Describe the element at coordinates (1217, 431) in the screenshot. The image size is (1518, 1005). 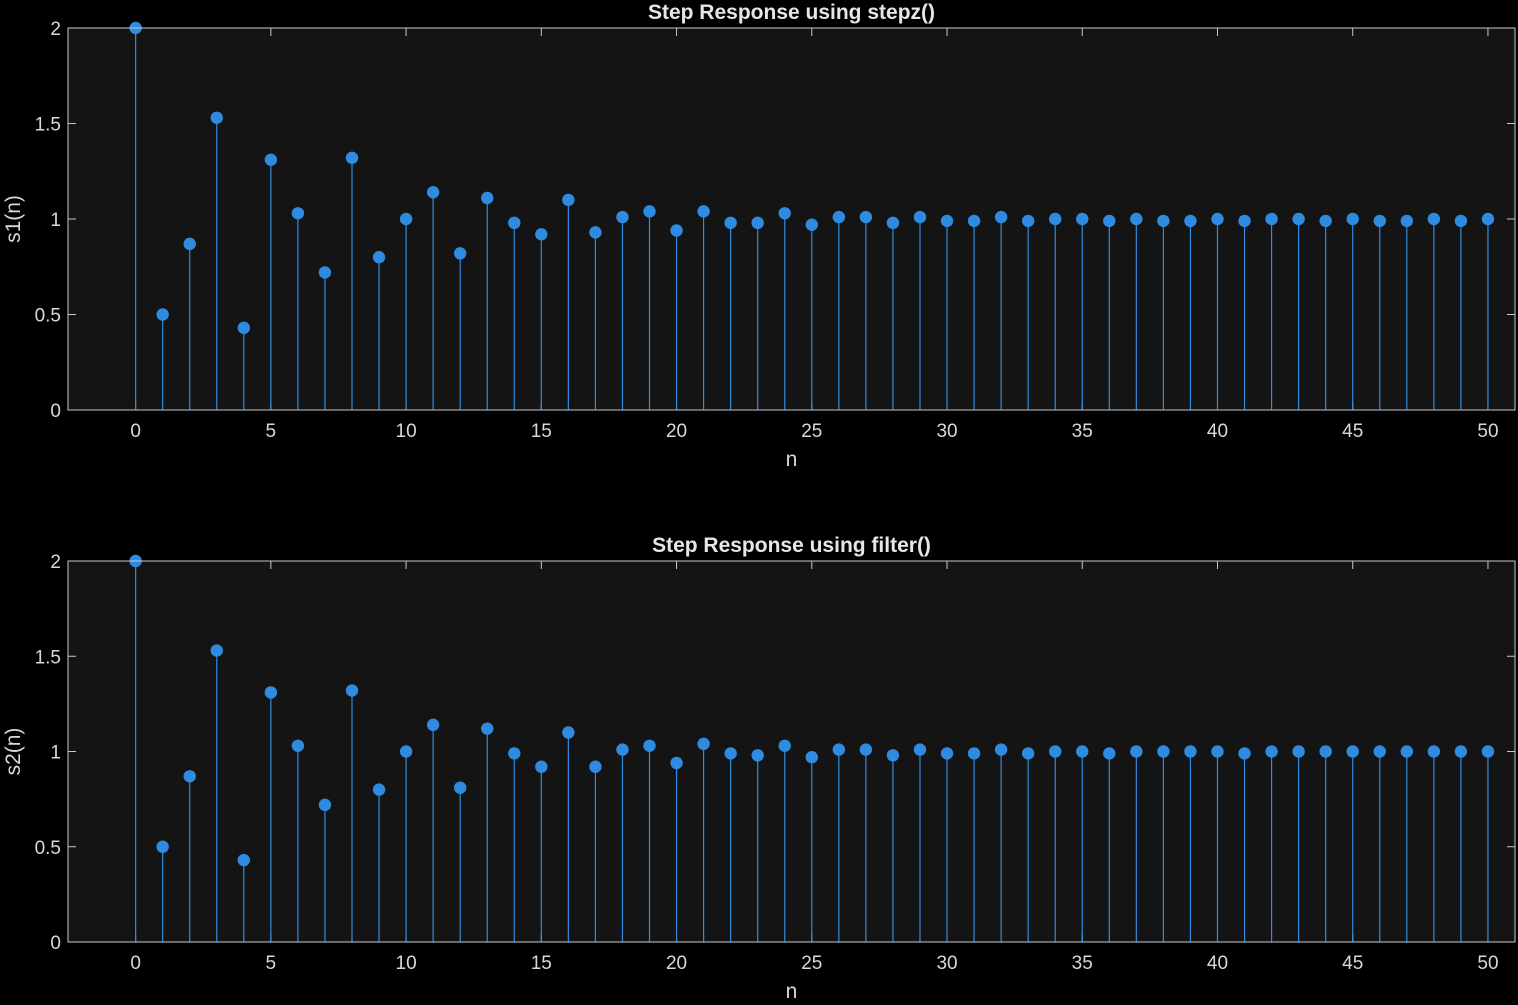
I see `x-tick-label: 40` at that location.